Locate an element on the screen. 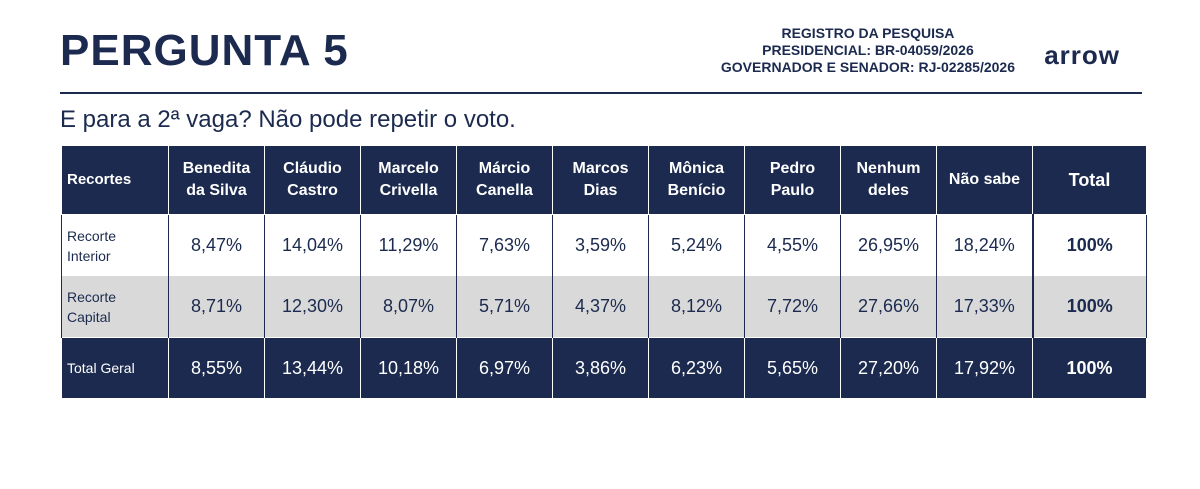 This screenshot has height=489, width=1200. table-cell: 12,30% is located at coordinates (312, 307).